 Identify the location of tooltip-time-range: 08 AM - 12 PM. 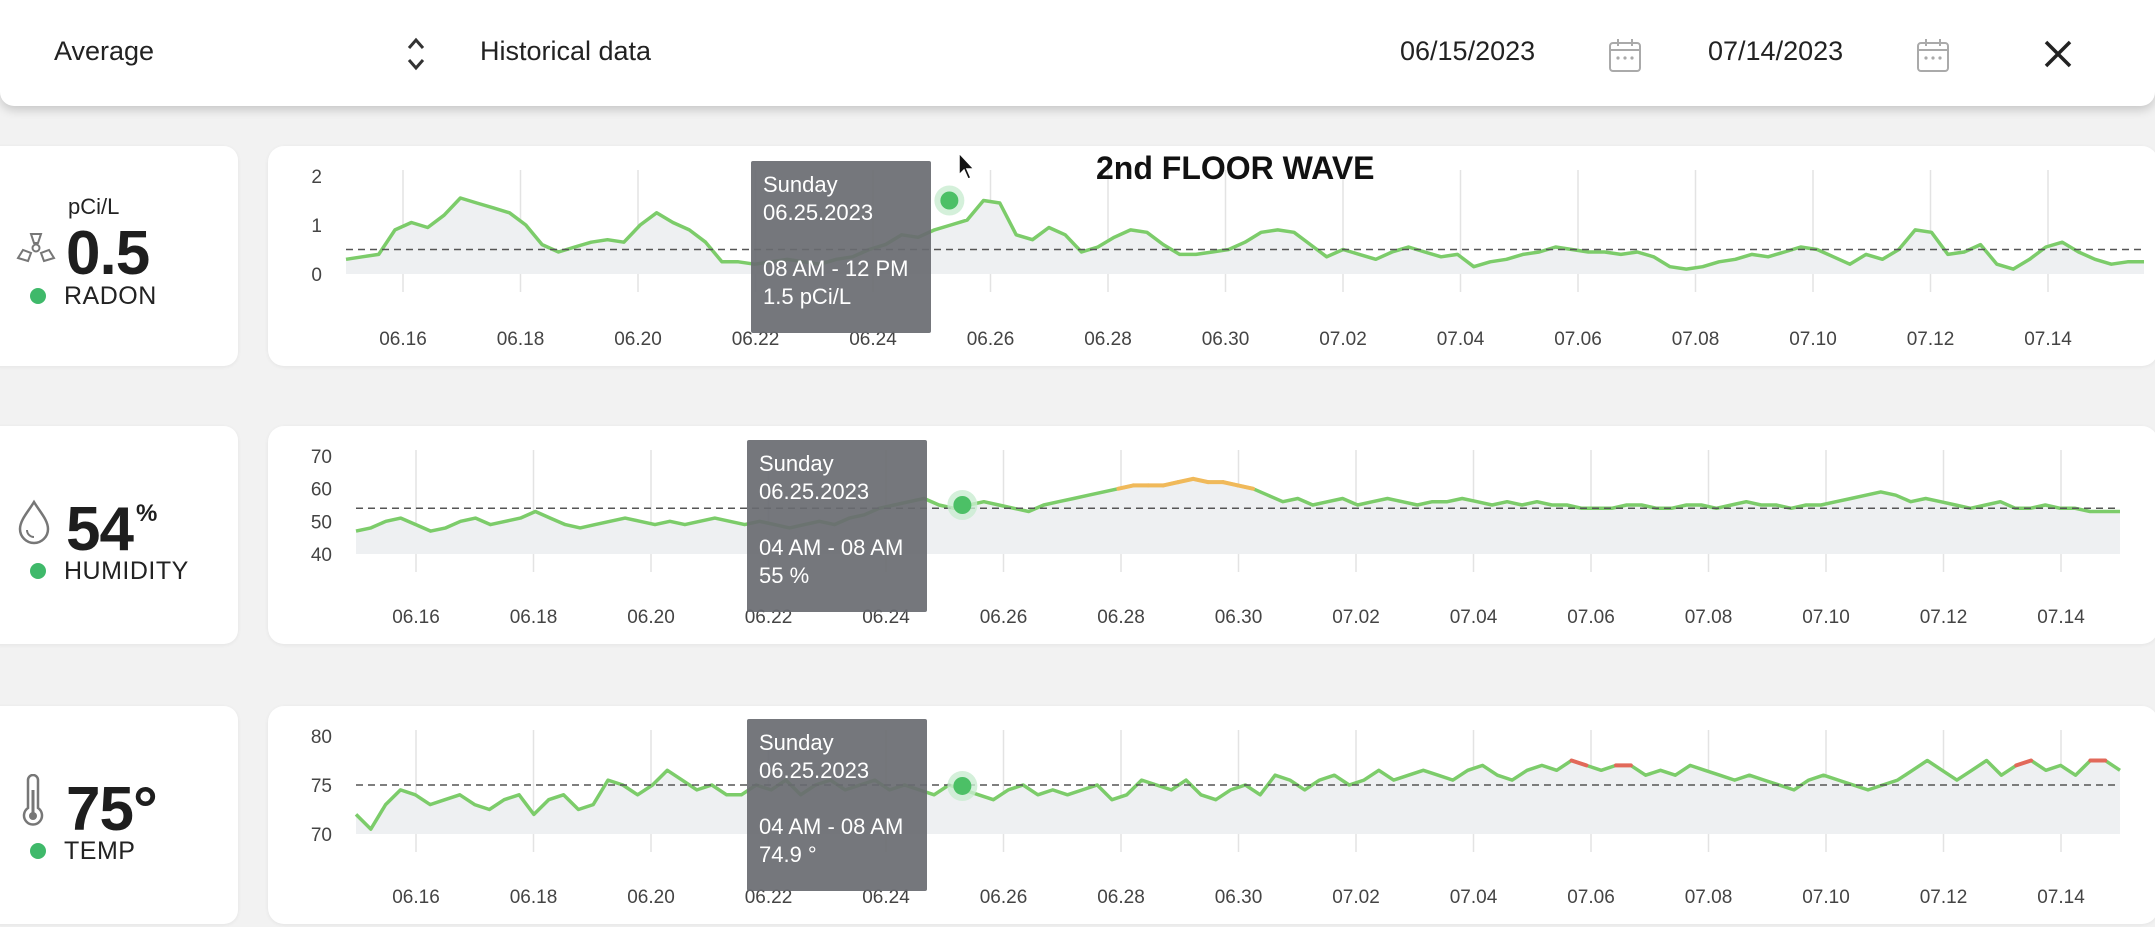
(836, 268).